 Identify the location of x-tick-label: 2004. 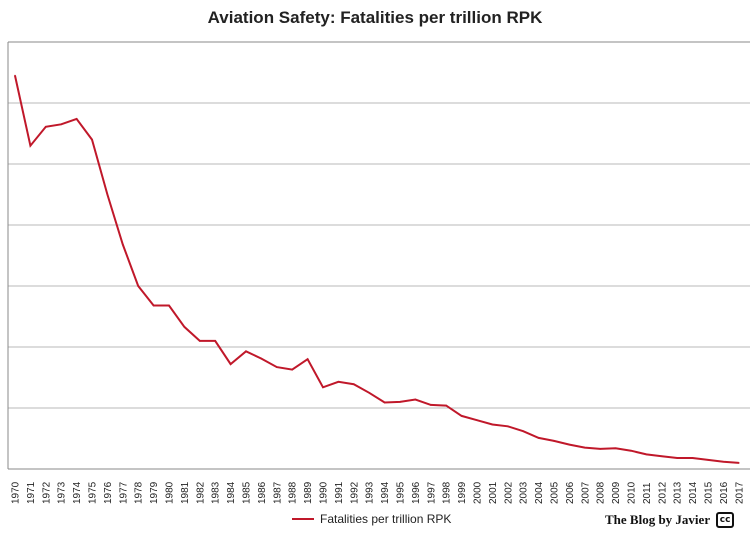
(539, 492).